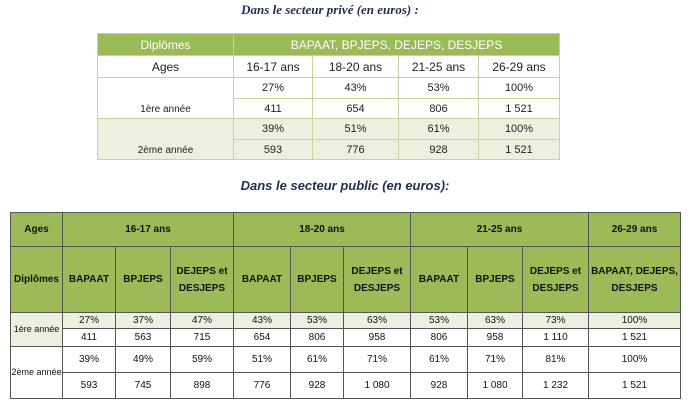 Image resolution: width=690 pixels, height=404 pixels. I want to click on amount-cell: 745, so click(143, 385).